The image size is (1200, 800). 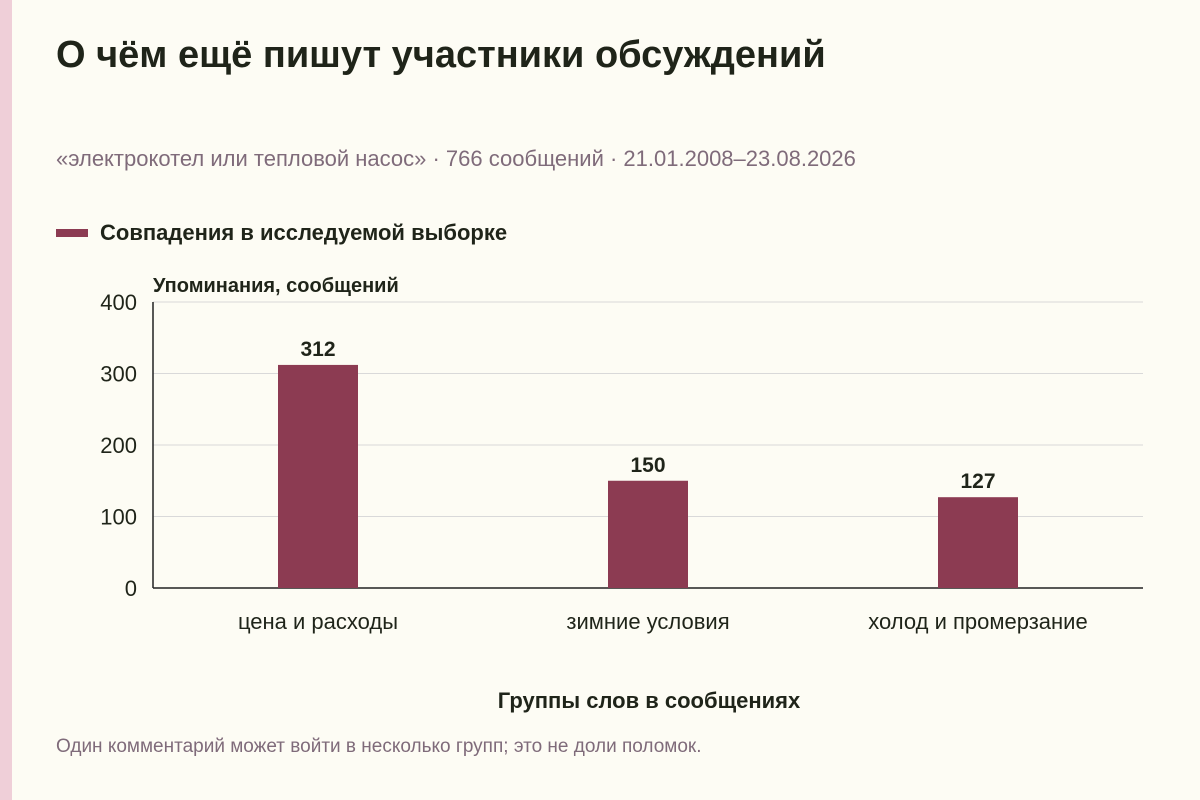 What do you see at coordinates (977, 621) in the screenshot?
I see `x-tick-label: холод и промерзание` at bounding box center [977, 621].